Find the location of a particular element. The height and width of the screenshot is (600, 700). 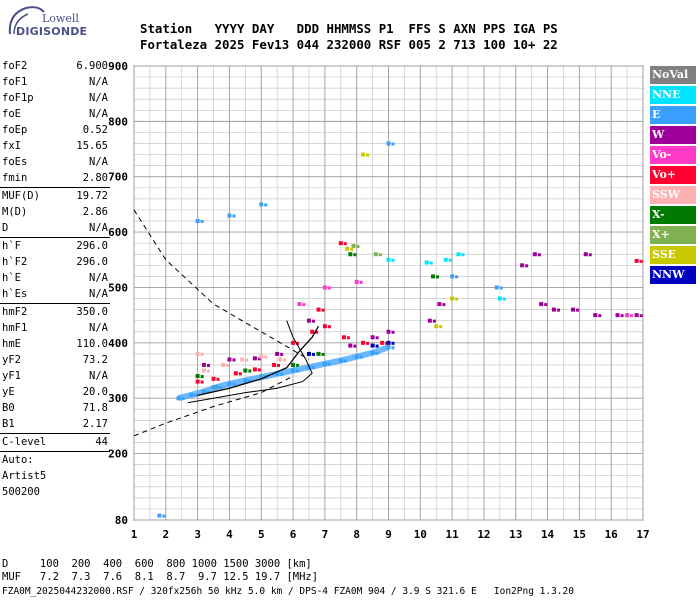

y-tick-label: 80 is located at coordinates (121, 520).